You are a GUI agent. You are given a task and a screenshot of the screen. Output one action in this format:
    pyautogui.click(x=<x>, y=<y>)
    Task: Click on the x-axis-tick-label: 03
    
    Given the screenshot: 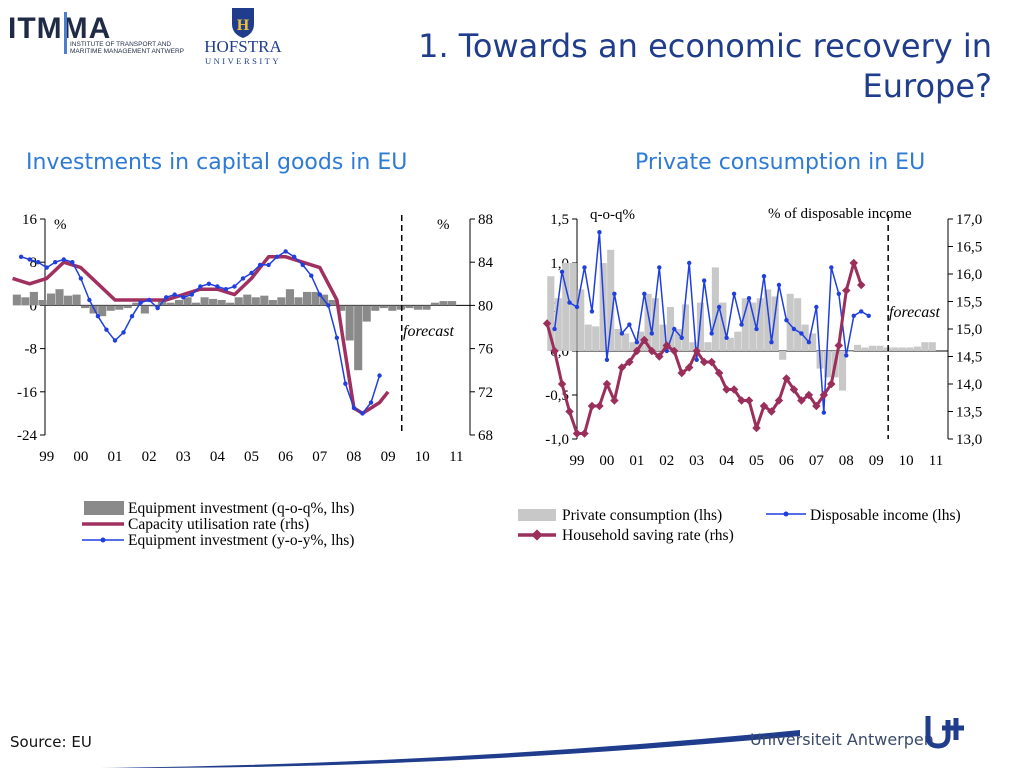 What is the action you would take?
    pyautogui.click(x=696, y=461)
    